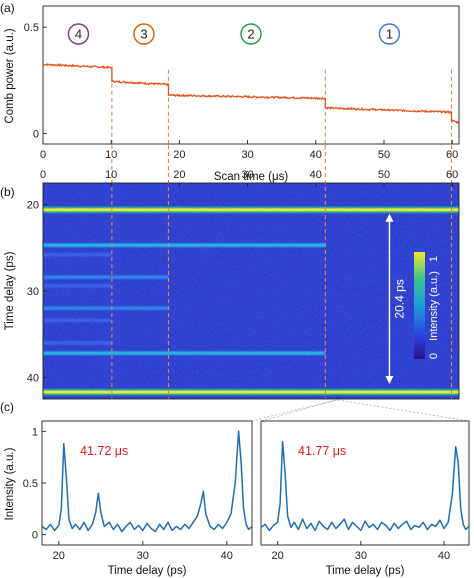  I want to click on panel-c-left-ticks: 20 30 40 0 0.5 1, so click(128, 494).